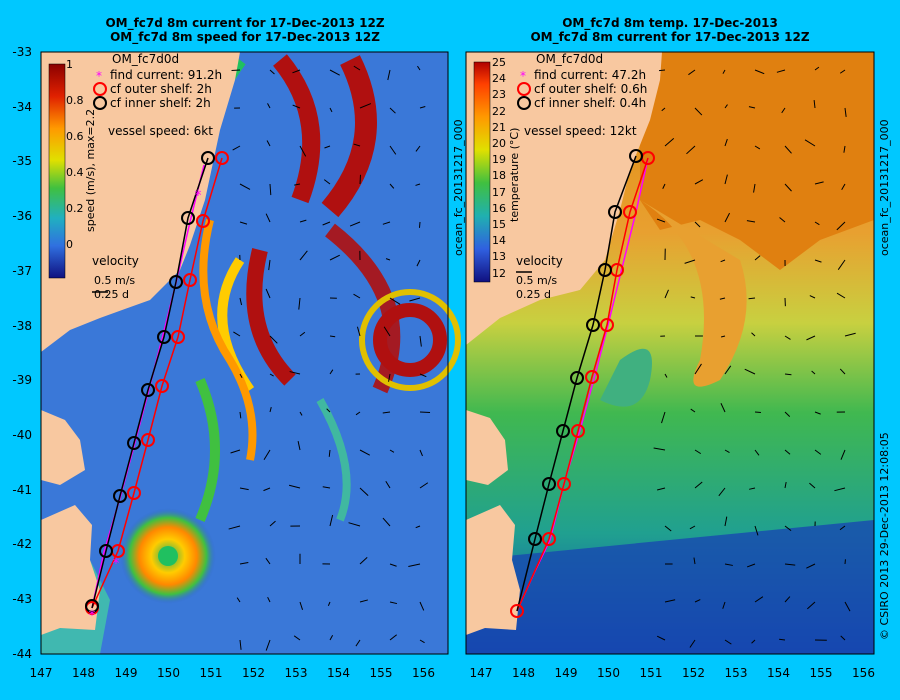 The height and width of the screenshot is (700, 900). What do you see at coordinates (590, 75) in the screenshot?
I see `right-legend-find: find current: 47.2h` at bounding box center [590, 75].